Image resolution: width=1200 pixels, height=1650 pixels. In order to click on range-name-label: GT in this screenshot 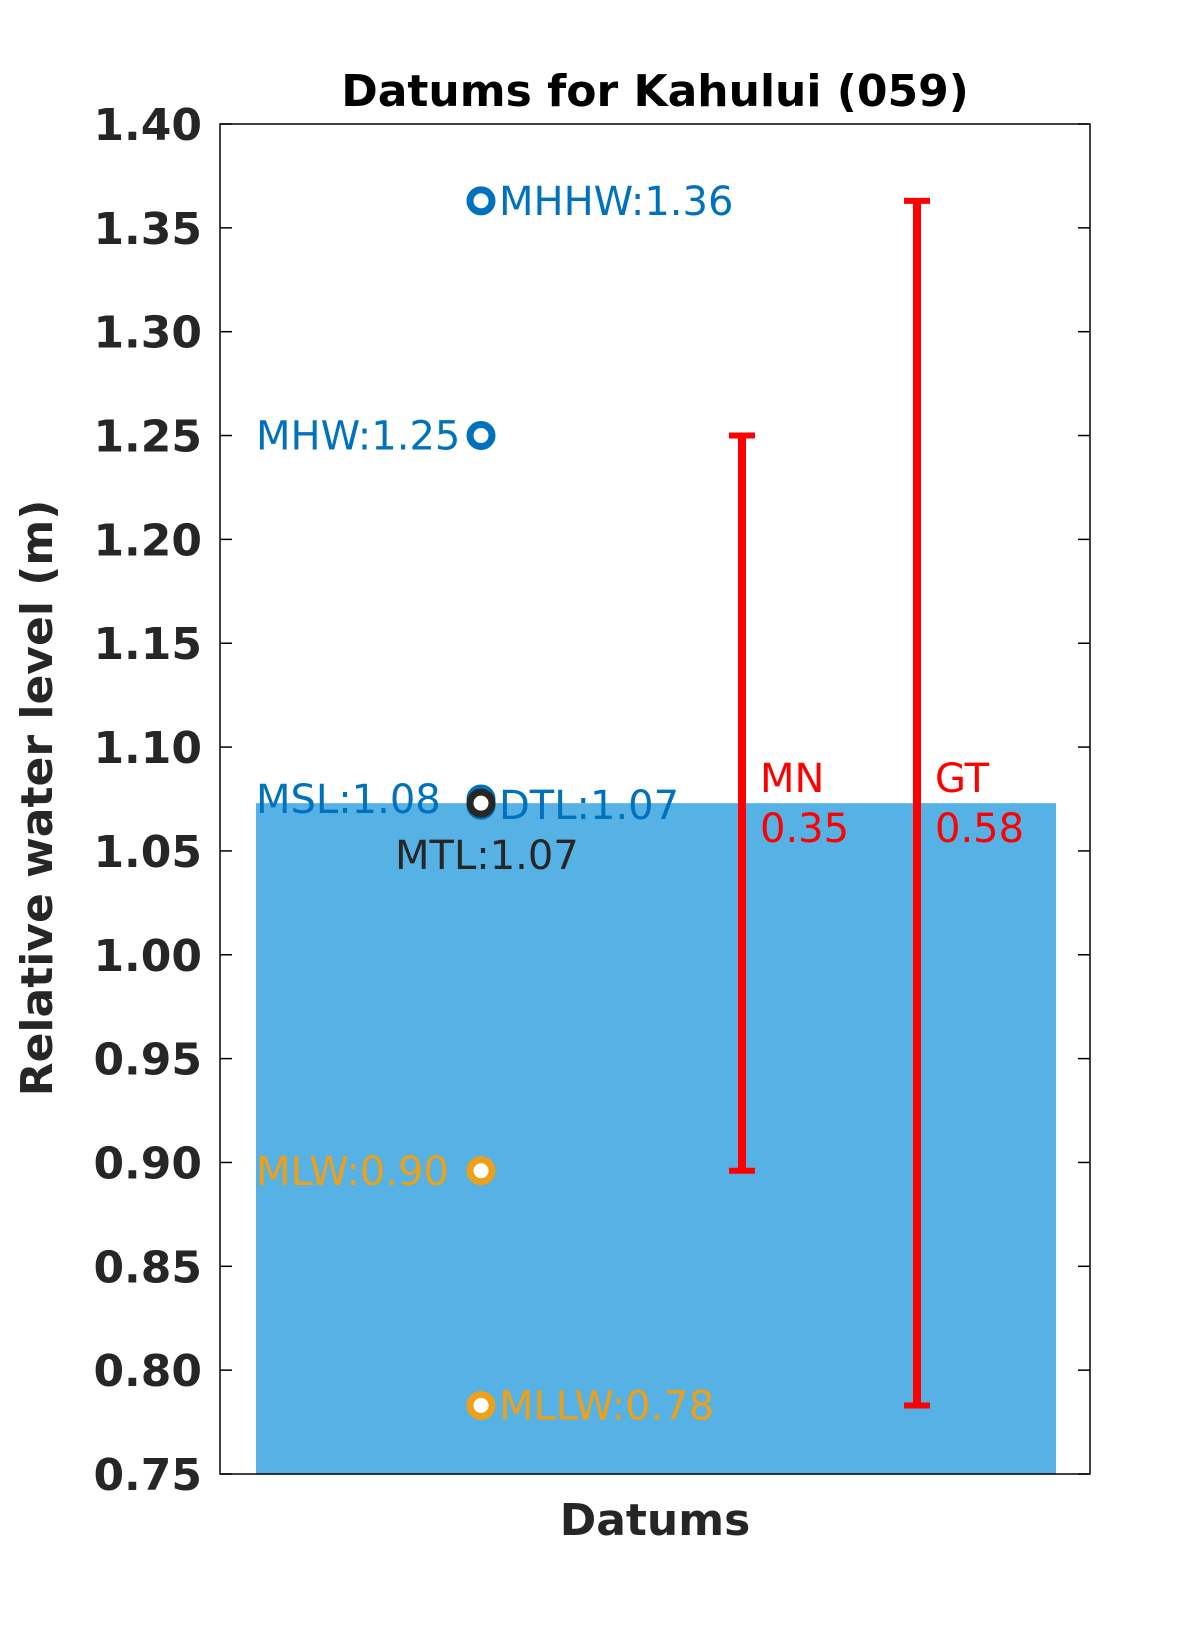, I will do `click(962, 779)`.